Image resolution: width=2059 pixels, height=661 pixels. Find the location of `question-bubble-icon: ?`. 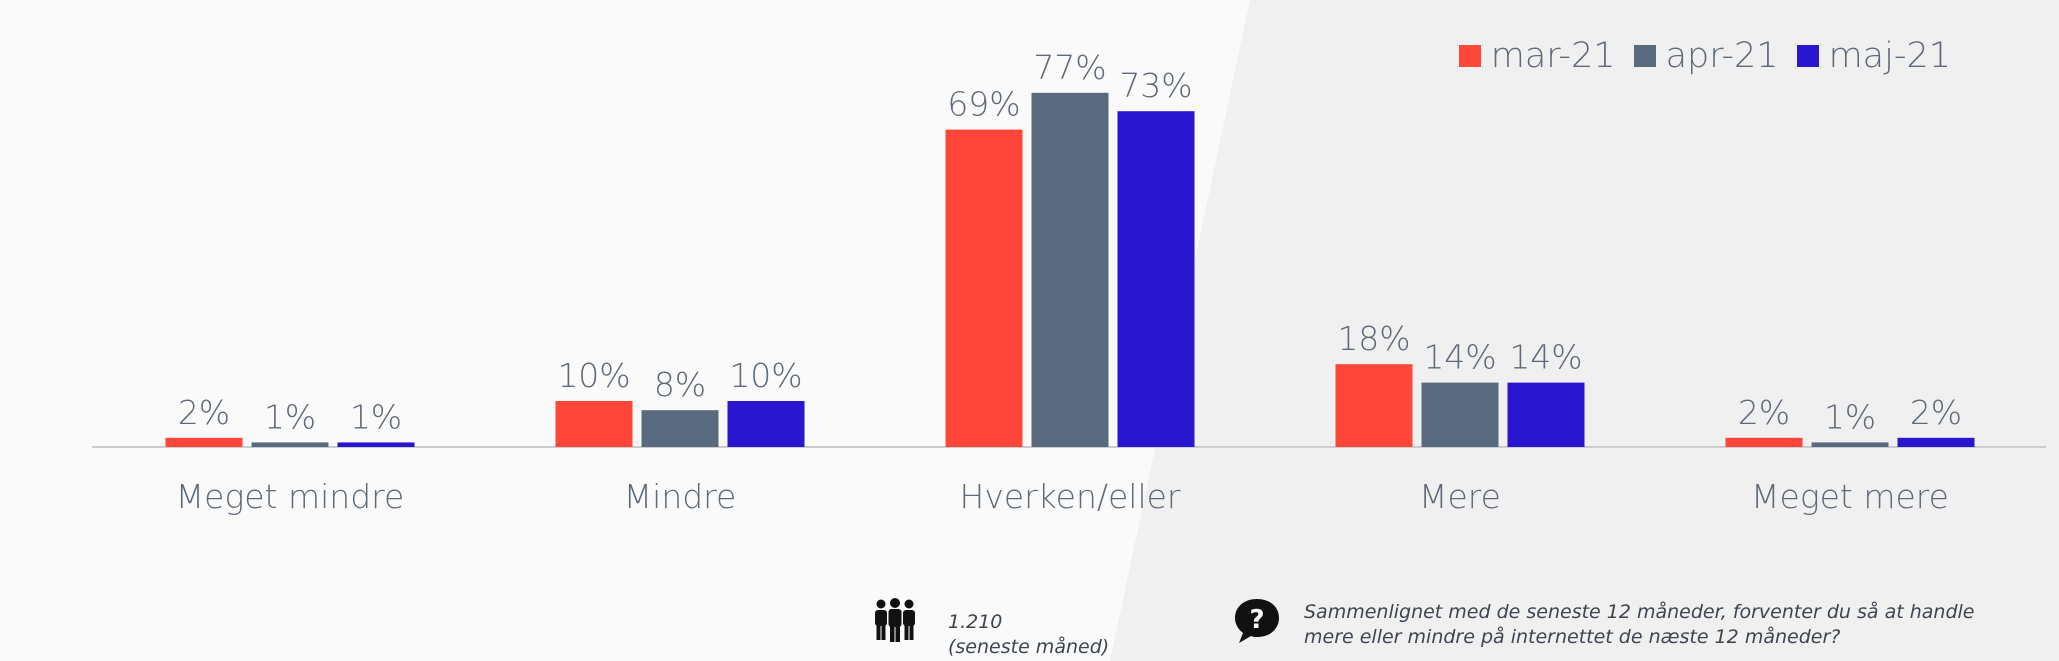

question-bubble-icon: ? is located at coordinates (1257, 621).